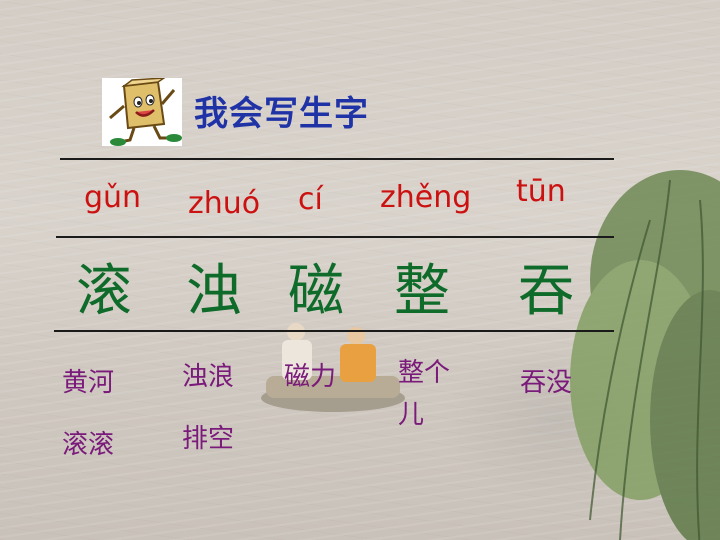 This screenshot has width=720, height=540. I want to click on boat-image, so click(333, 367).